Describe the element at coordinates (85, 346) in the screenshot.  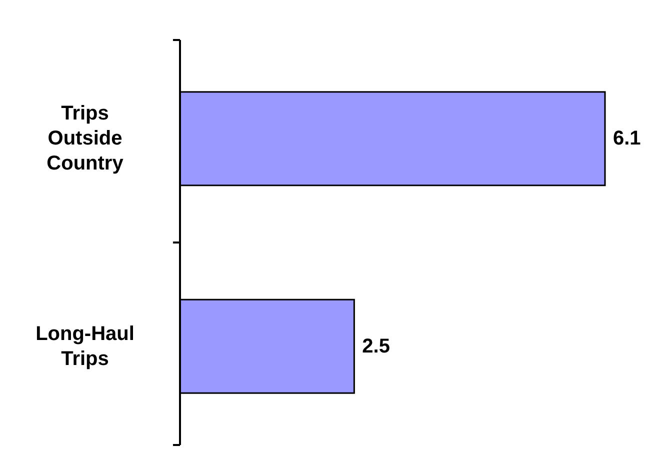
I see `y-tick-label: Long-Haul Trips` at that location.